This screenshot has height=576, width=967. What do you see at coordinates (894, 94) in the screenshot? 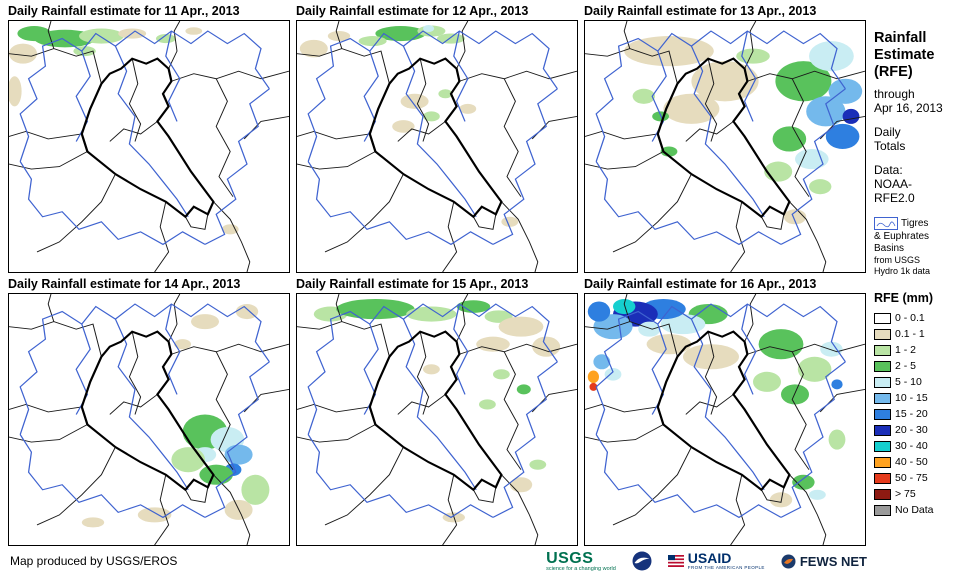
I see `sidebar-through-label: through` at bounding box center [894, 94].